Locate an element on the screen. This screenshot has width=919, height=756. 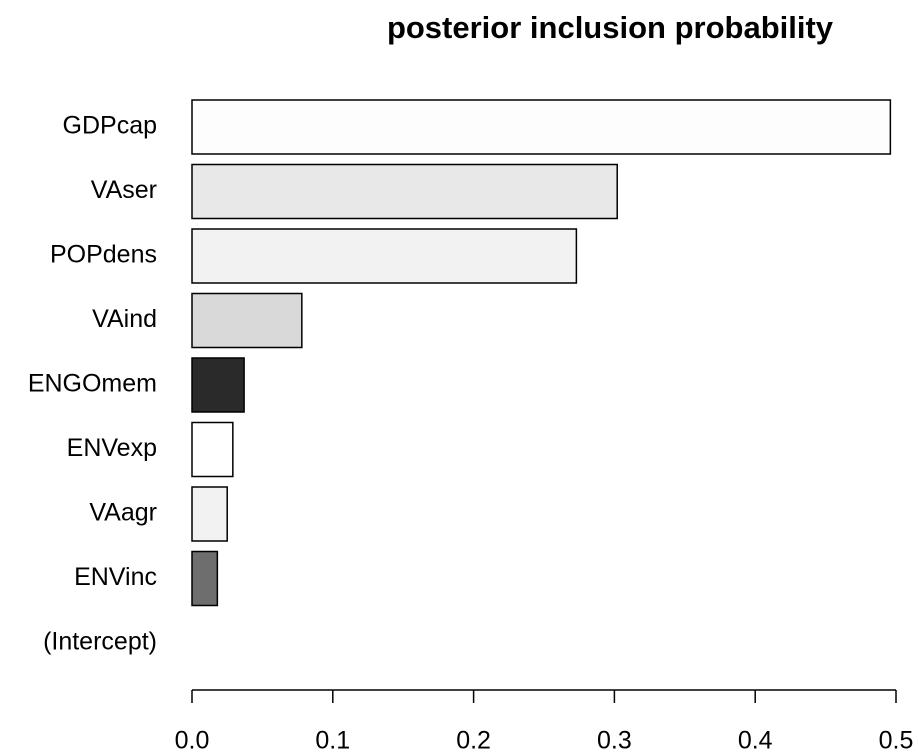
y-tick-label: ENGOmem is located at coordinates (92, 384).